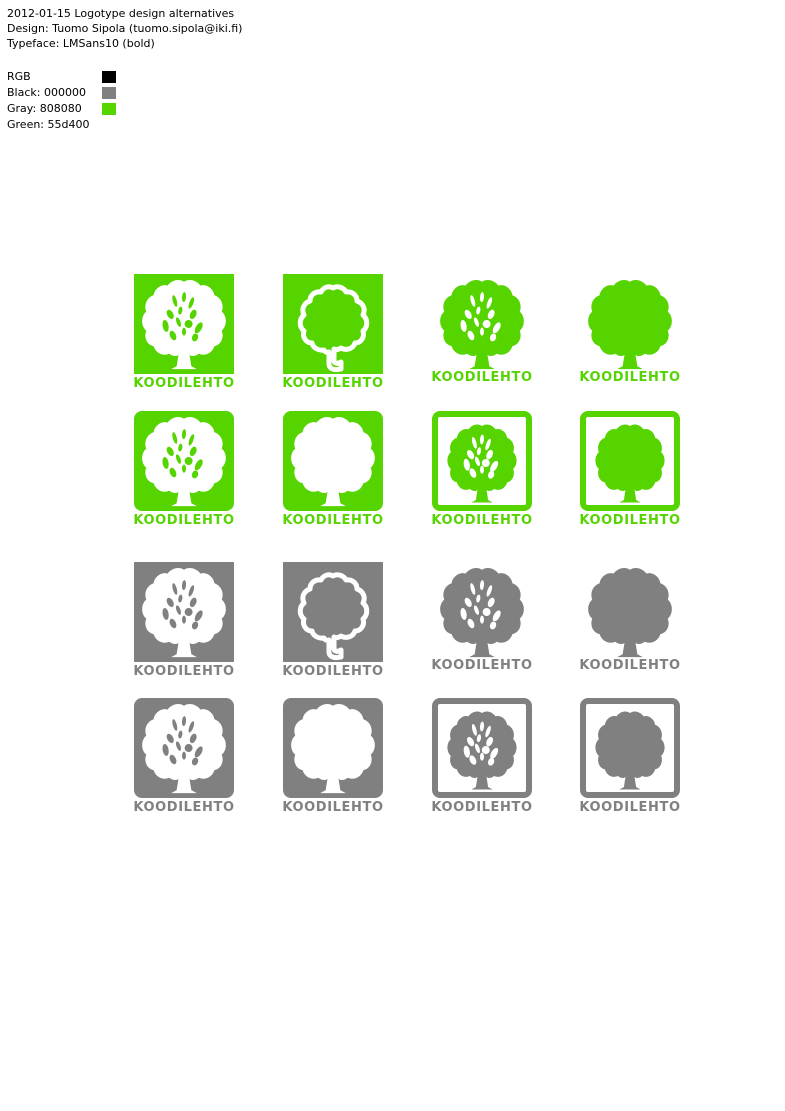  Describe the element at coordinates (109, 109) in the screenshot. I see `legend-swatch-green` at that location.